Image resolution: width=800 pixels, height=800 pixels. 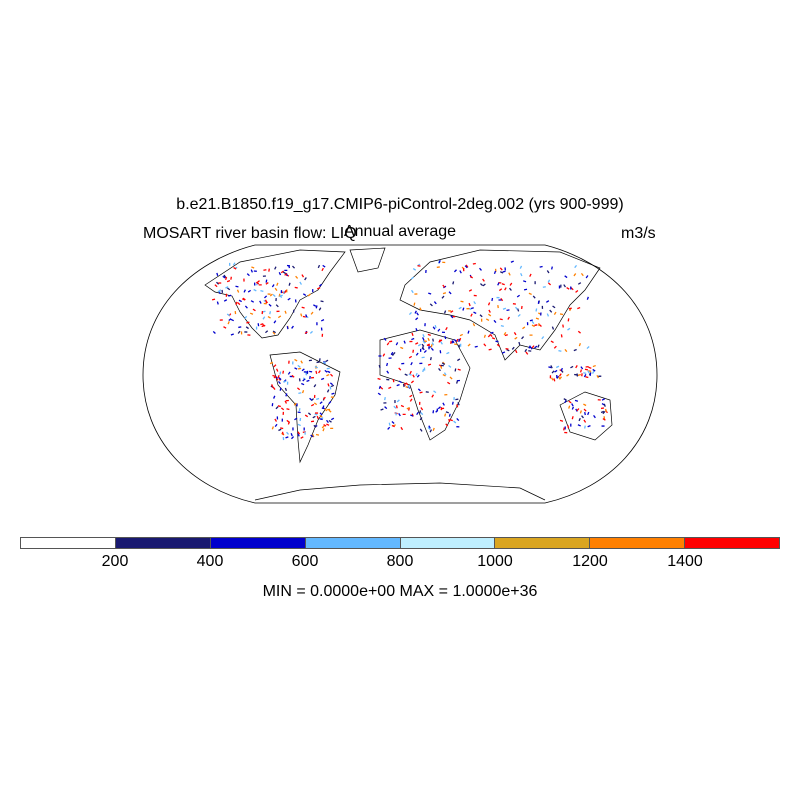 What do you see at coordinates (250, 233) in the screenshot?
I see `variable-label: MOSART river basin flow: LIQ` at bounding box center [250, 233].